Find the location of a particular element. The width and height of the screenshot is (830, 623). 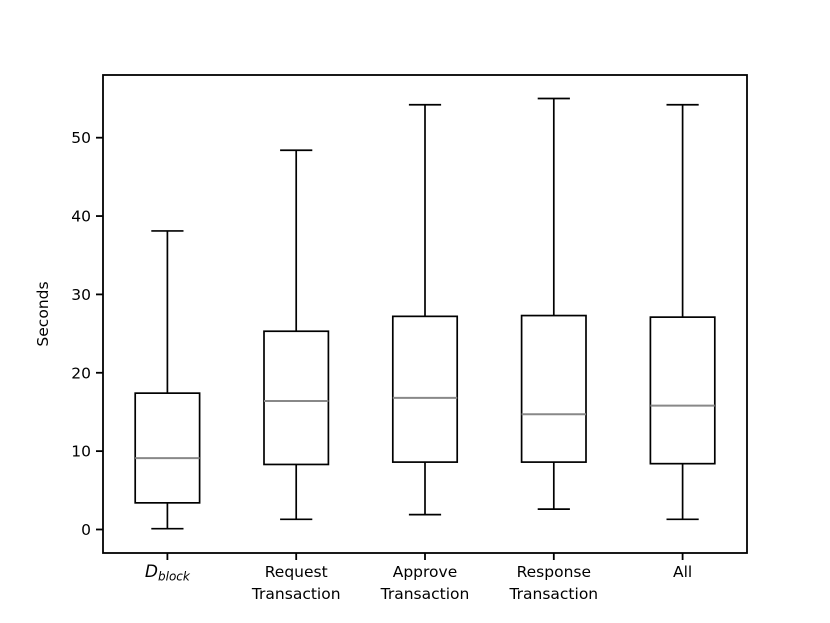

y-tick-label: 0 is located at coordinates (86, 530).